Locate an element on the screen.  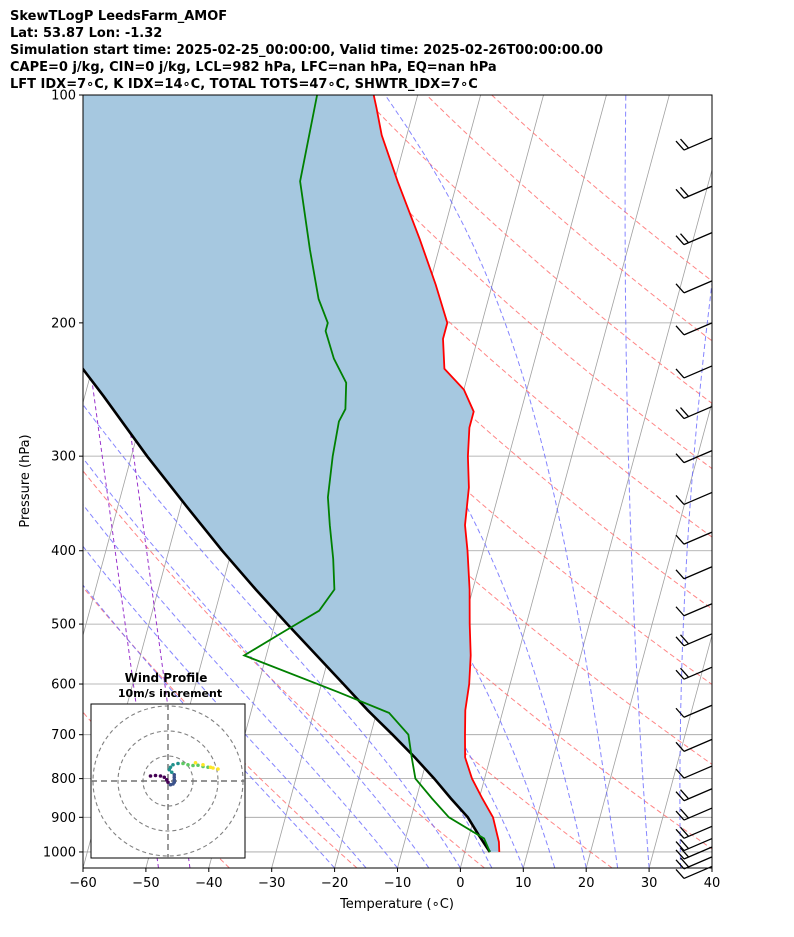
y-tick-label: 800 is located at coordinates (63, 779).